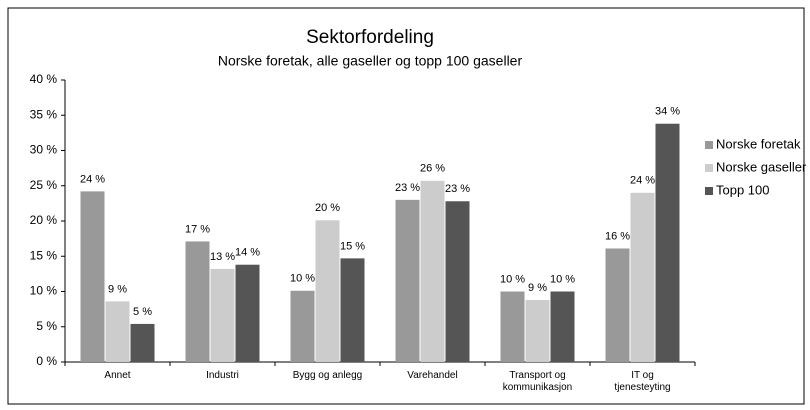 Image resolution: width=810 pixels, height=410 pixels. Describe the element at coordinates (44, 255) in the screenshot. I see `y-tick-label: 15 %` at that location.